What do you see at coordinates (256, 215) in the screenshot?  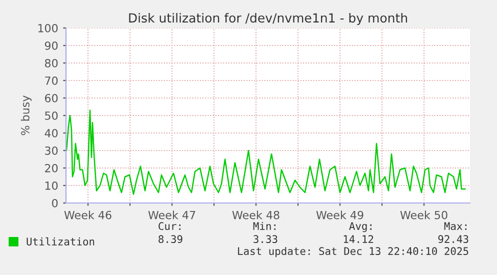 I see `x-tick-label: Week 48` at bounding box center [256, 215].